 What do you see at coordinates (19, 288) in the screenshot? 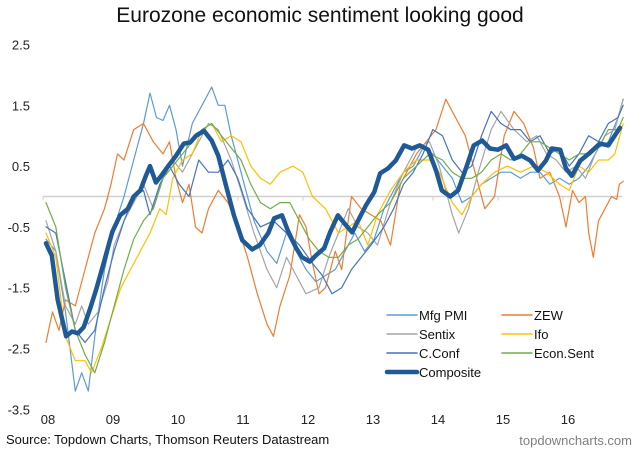
I see `y-tick-label: -1.5` at bounding box center [19, 288].